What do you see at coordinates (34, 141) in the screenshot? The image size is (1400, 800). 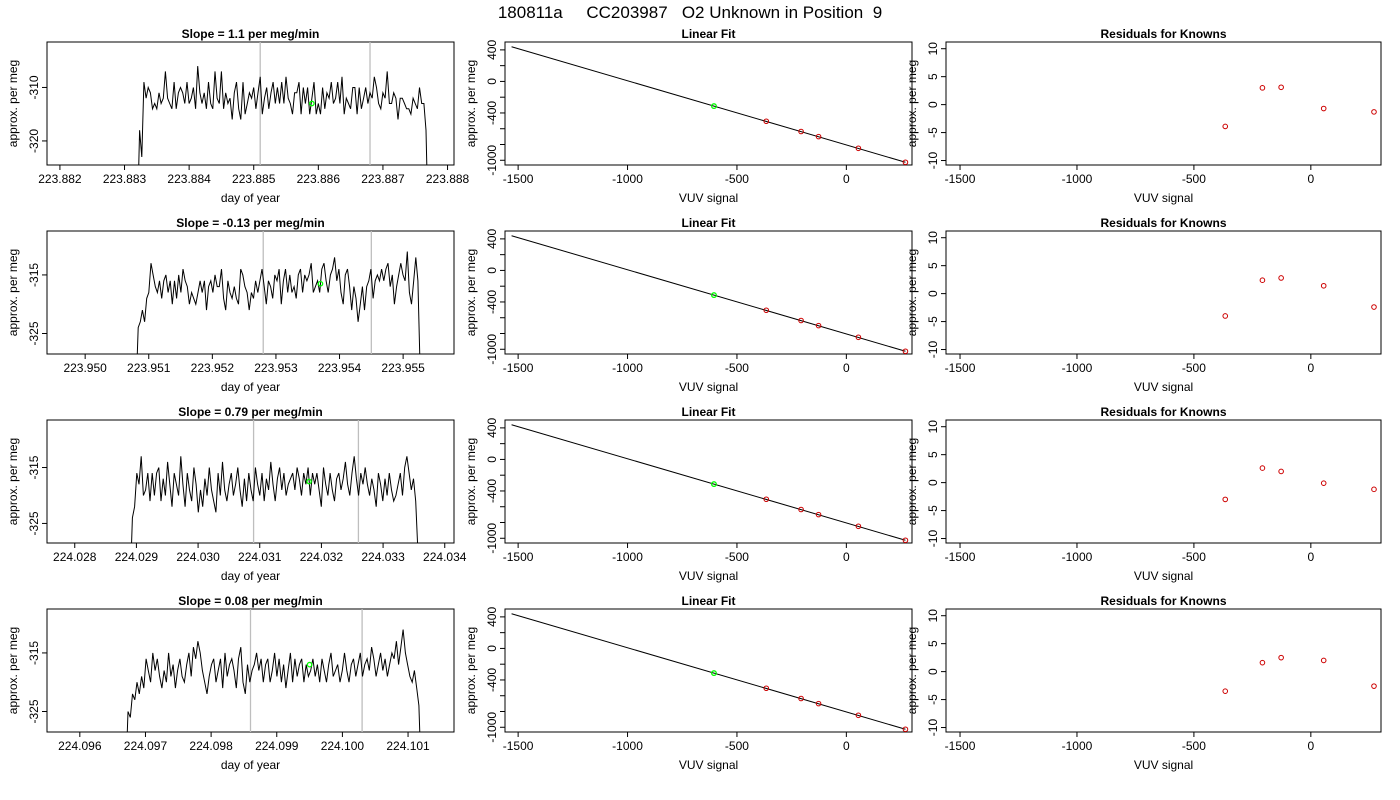 I see `y-tick-label: -320` at bounding box center [34, 141].